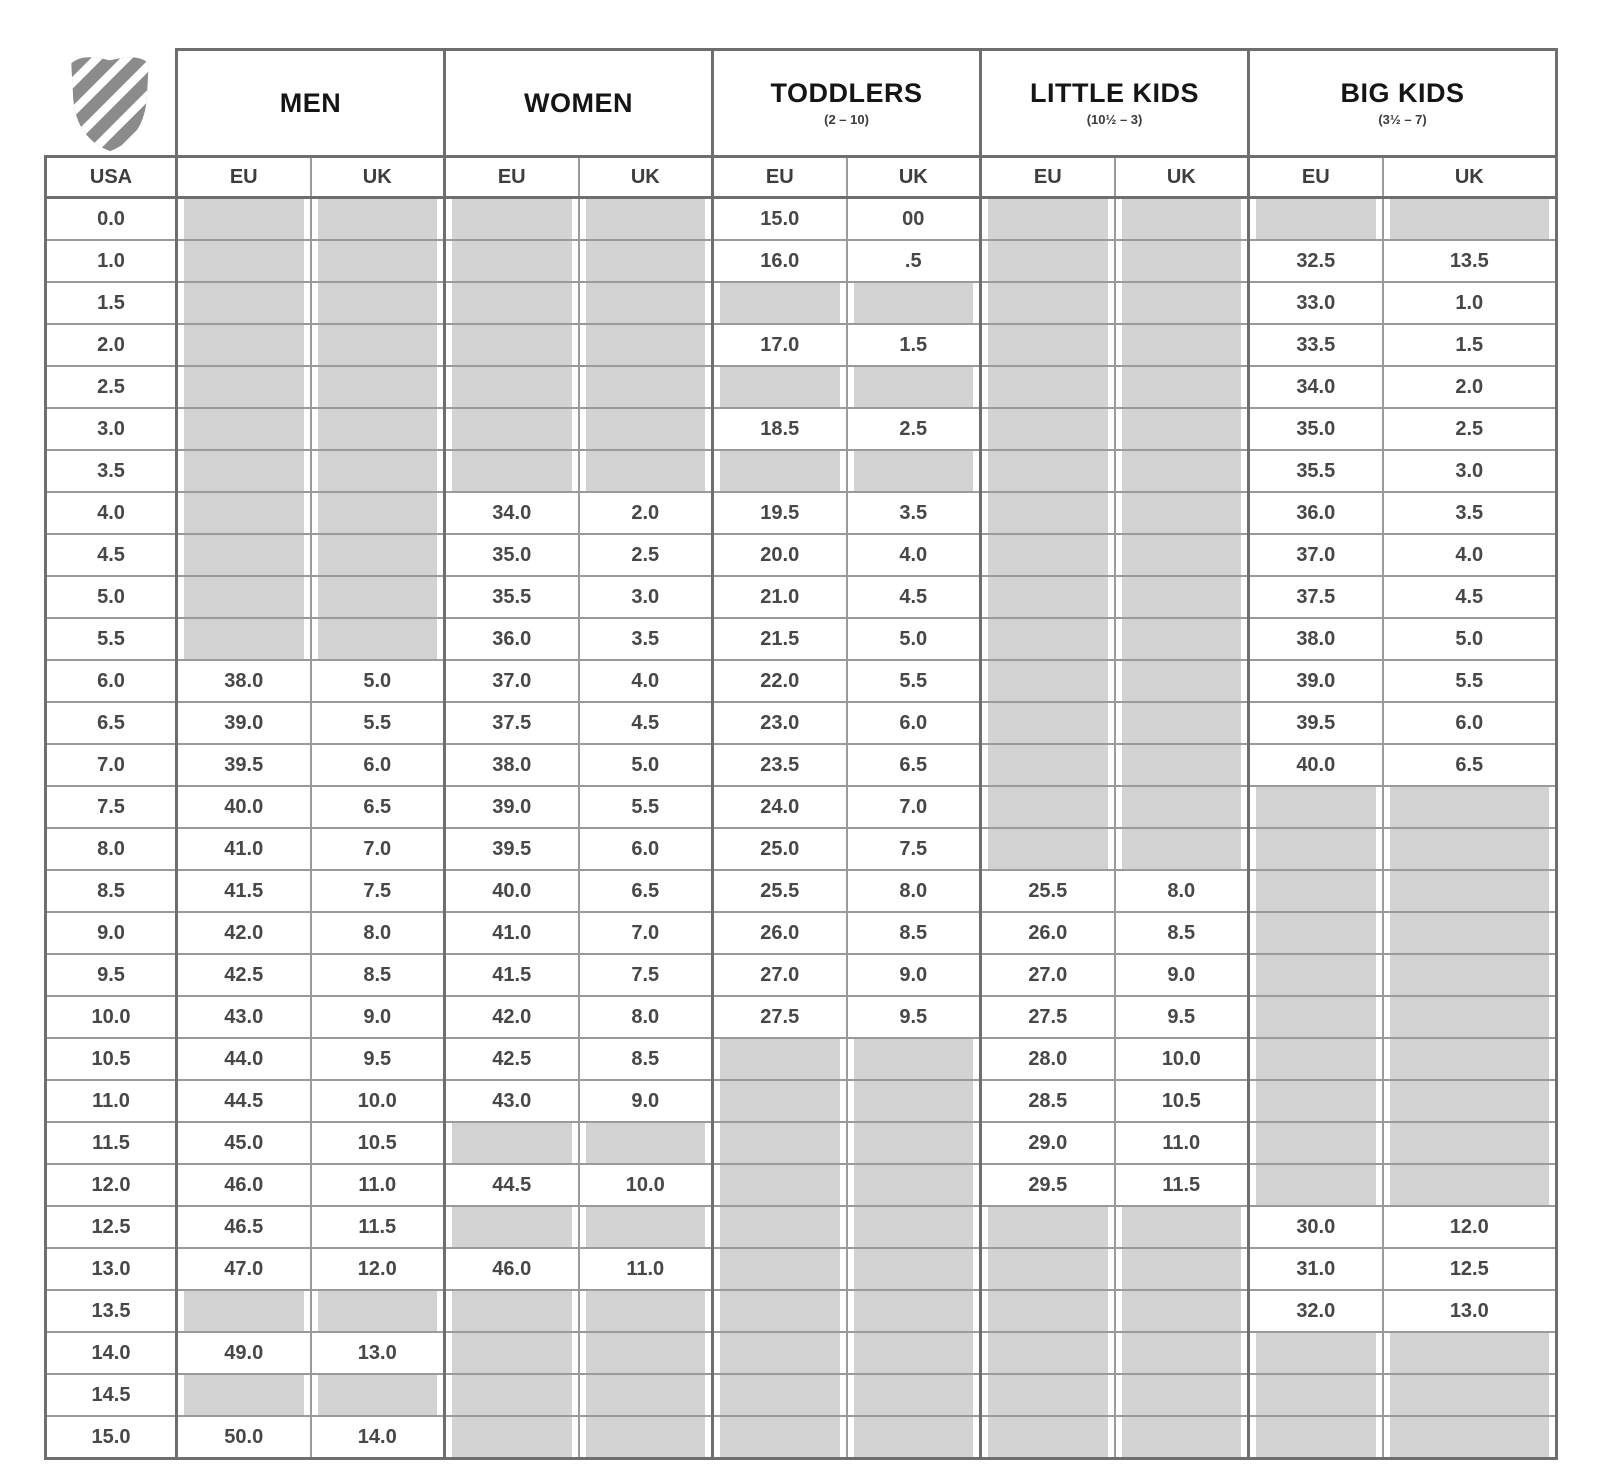 This screenshot has height=1474, width=1599. What do you see at coordinates (111, 1143) in the screenshot?
I see `usa-size-cell: 11.5` at bounding box center [111, 1143].